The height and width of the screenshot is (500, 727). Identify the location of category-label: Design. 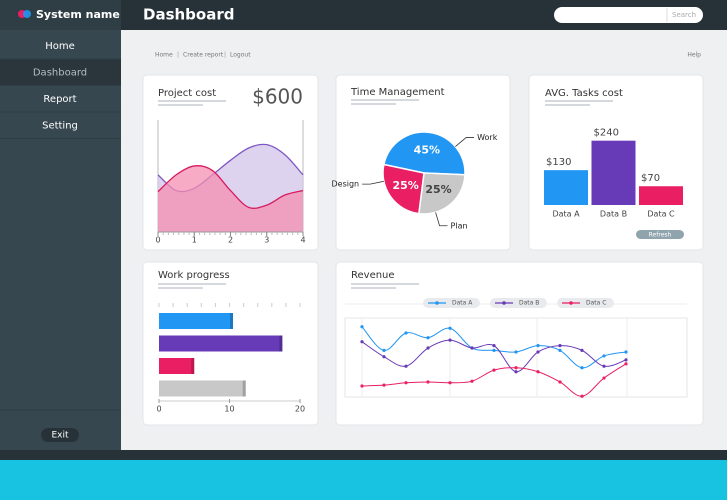
(346, 184).